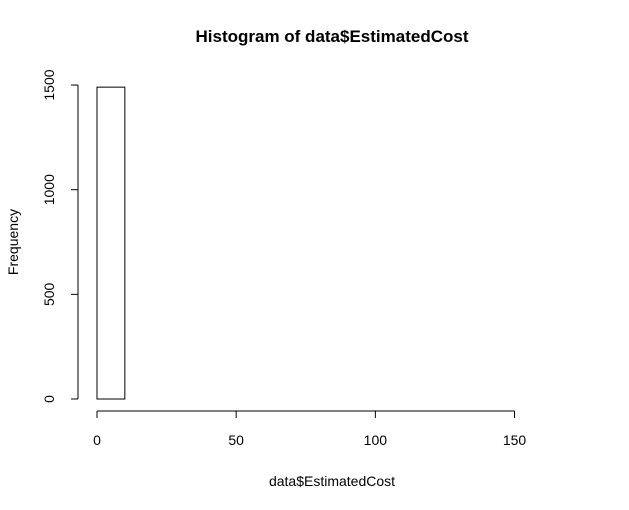 The image size is (629, 510). What do you see at coordinates (13, 242) in the screenshot?
I see `y-axis-label: Frequency` at bounding box center [13, 242].